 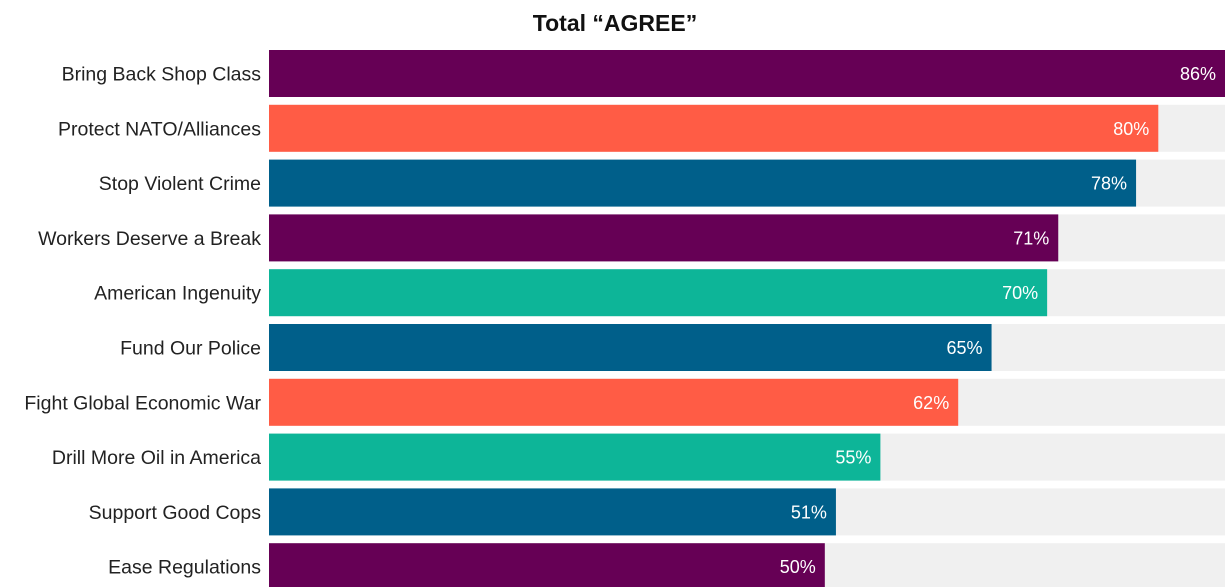 I want to click on value-label: 65%, so click(x=965, y=348).